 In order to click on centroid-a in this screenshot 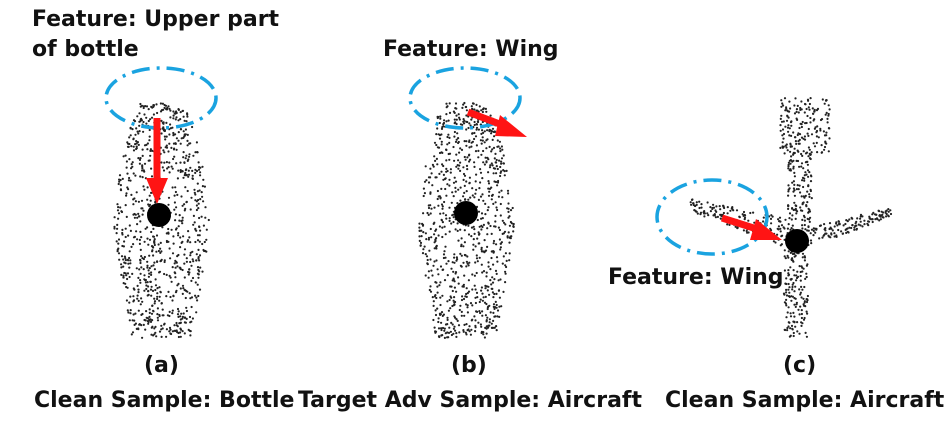, I will do `click(159, 215)`.